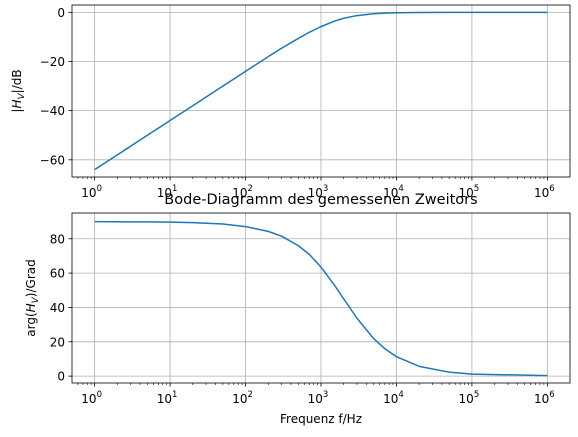 The height and width of the screenshot is (437, 578). I want to click on y-tick-label: 60, so click(57, 274).